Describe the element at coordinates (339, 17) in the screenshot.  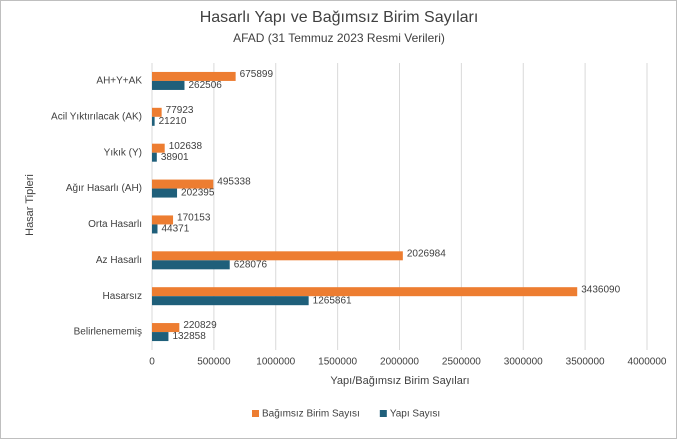
I see `chart-title: Hasarlı Yapı ve Bağımsız Birim Sayıları` at that location.